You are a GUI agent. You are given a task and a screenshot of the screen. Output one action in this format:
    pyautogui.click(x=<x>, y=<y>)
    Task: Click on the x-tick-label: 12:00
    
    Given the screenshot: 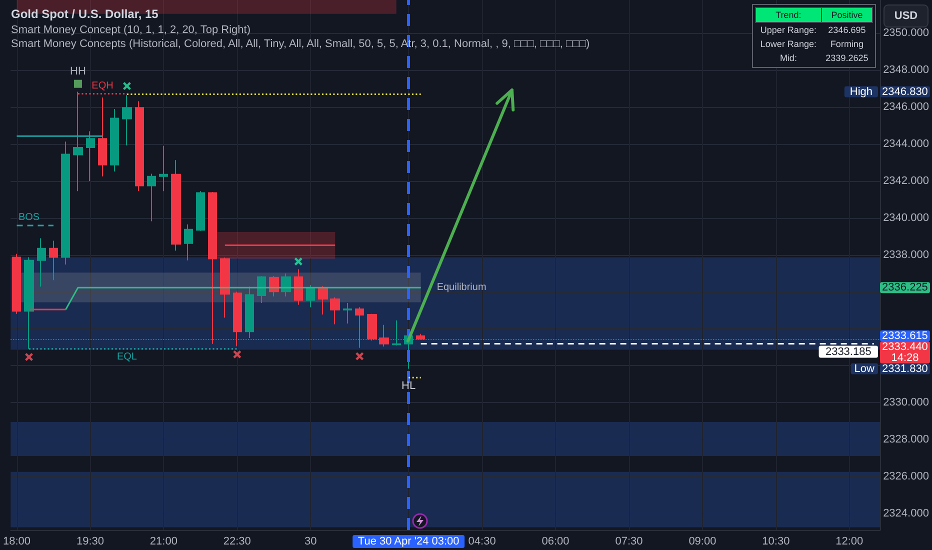 What is the action you would take?
    pyautogui.click(x=850, y=542)
    